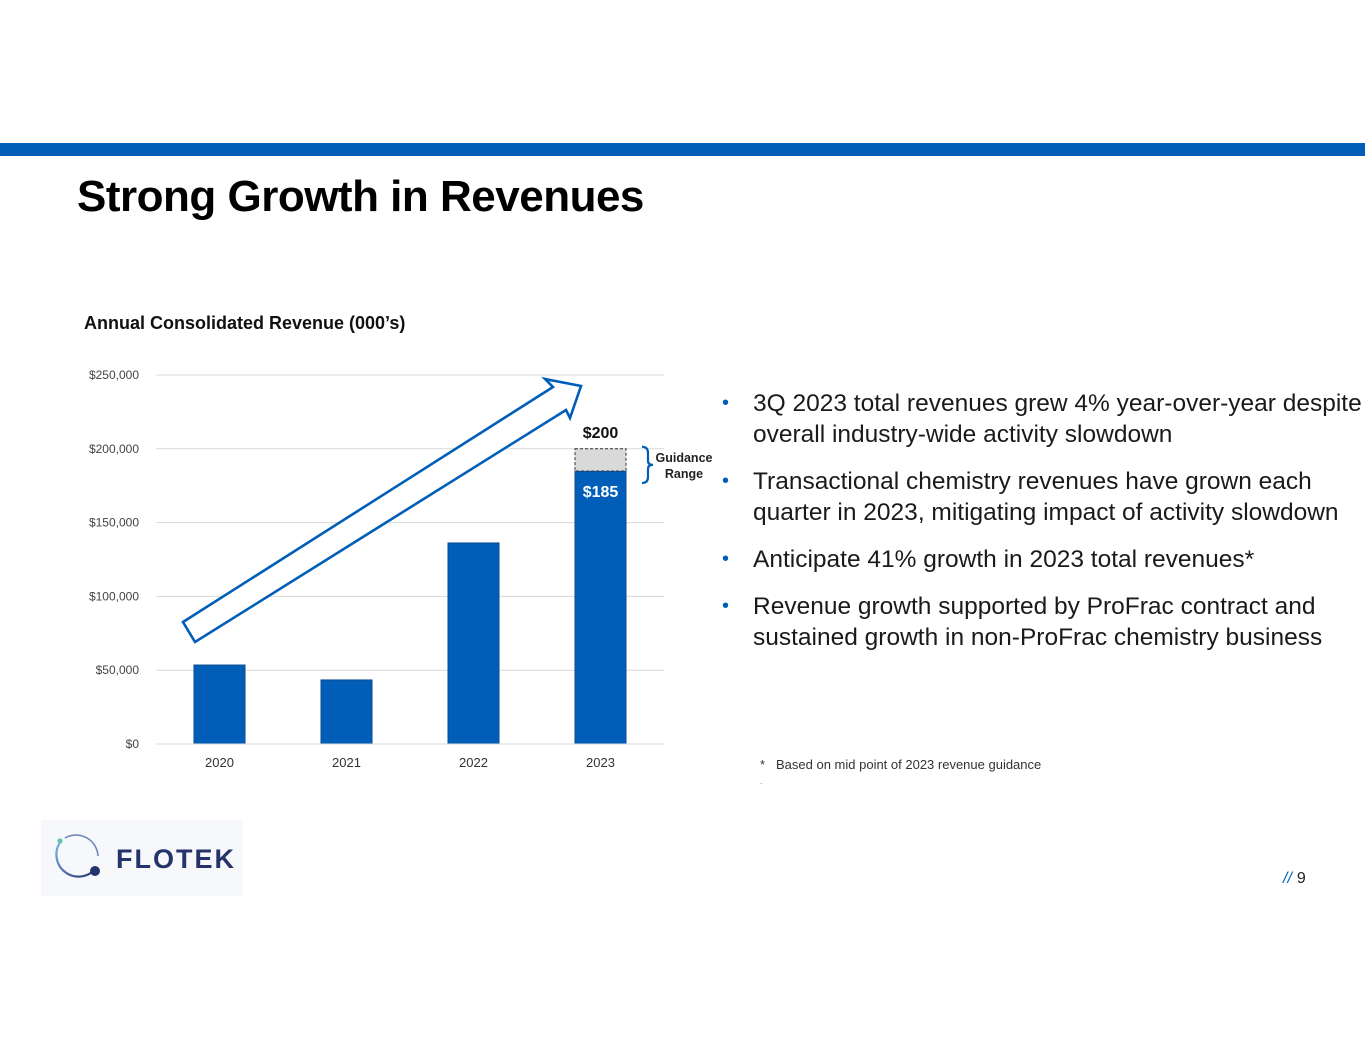 The width and height of the screenshot is (1365, 1055). I want to click on bar-2022, so click(473, 643).